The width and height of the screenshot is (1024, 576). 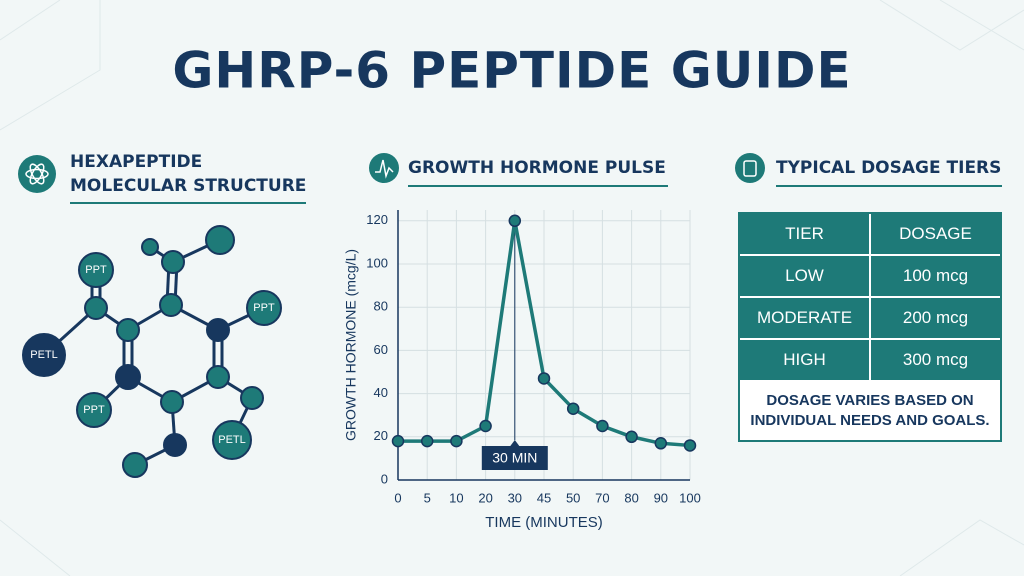 I want to click on y-tick-label: 0, so click(x=384, y=478).